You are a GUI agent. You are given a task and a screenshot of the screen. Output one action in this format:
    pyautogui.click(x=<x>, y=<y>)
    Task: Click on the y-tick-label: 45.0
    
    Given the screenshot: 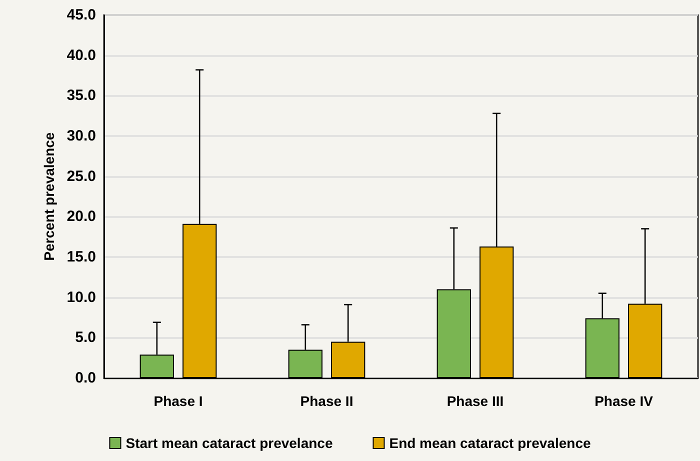 What is the action you would take?
    pyautogui.click(x=81, y=15)
    